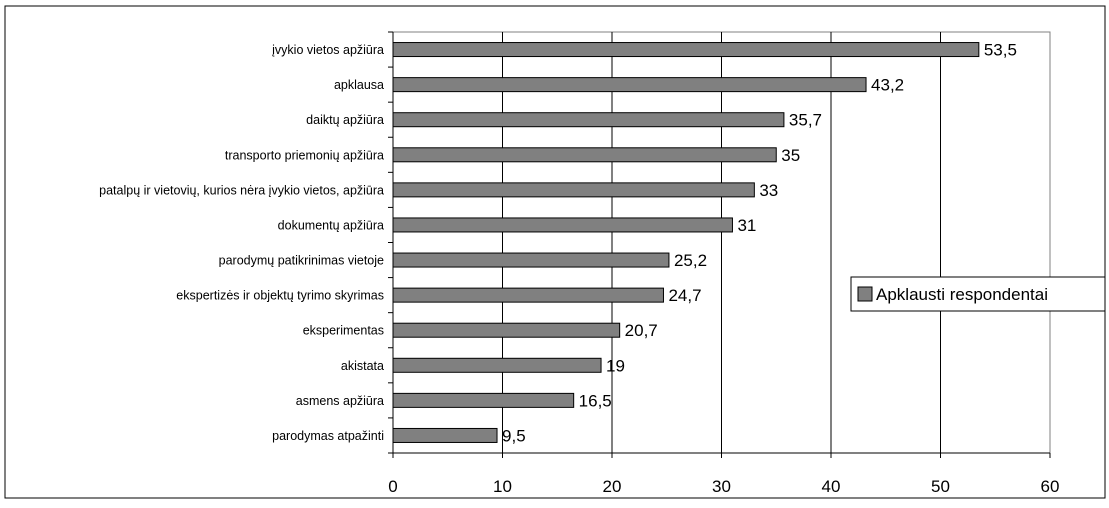  Describe the element at coordinates (345, 120) in the screenshot. I see `category-label: daiktų apžiūra` at that location.